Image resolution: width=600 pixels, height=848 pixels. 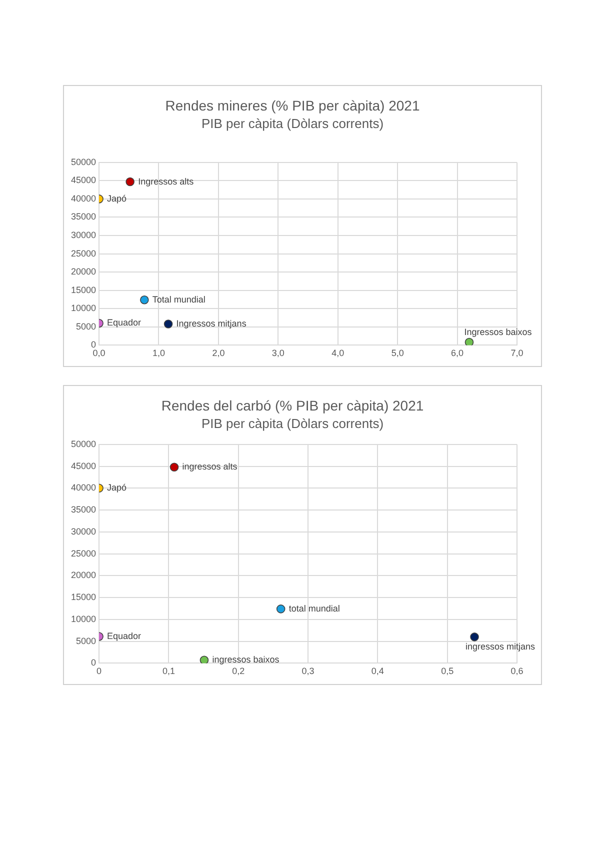 What do you see at coordinates (99, 353) in the screenshot?
I see `x-tick-label: 0,0` at bounding box center [99, 353].